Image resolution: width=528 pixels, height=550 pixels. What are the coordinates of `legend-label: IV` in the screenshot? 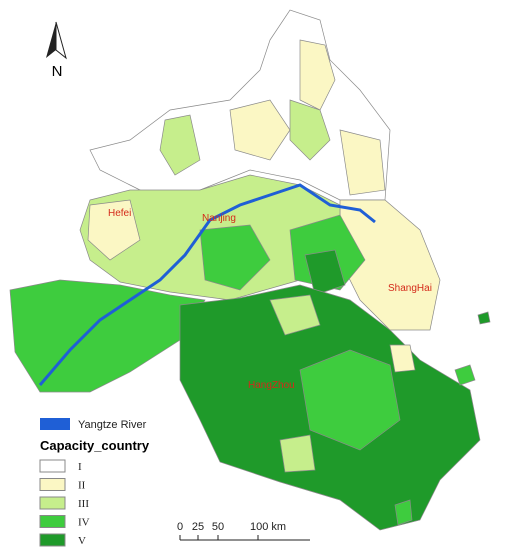 It's located at (84, 523).